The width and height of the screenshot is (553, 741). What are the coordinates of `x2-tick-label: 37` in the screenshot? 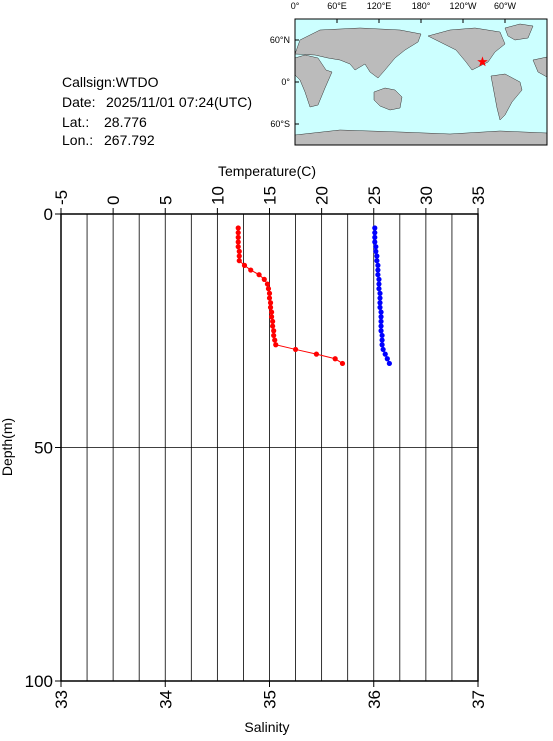 It's located at (478, 699).